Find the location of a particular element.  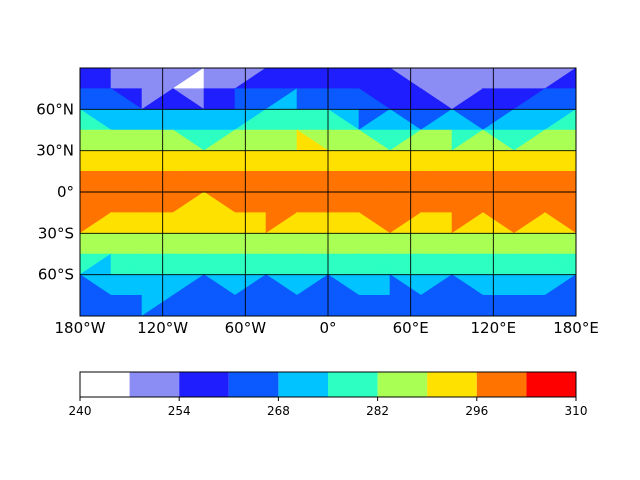

y-tick-label: 30°S is located at coordinates (56, 233).